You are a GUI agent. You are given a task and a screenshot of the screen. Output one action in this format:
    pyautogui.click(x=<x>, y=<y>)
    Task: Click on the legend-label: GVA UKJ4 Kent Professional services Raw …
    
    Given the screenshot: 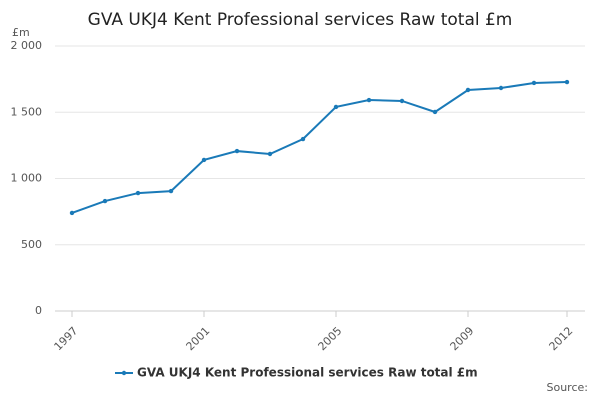 What is the action you would take?
    pyautogui.click(x=307, y=373)
    